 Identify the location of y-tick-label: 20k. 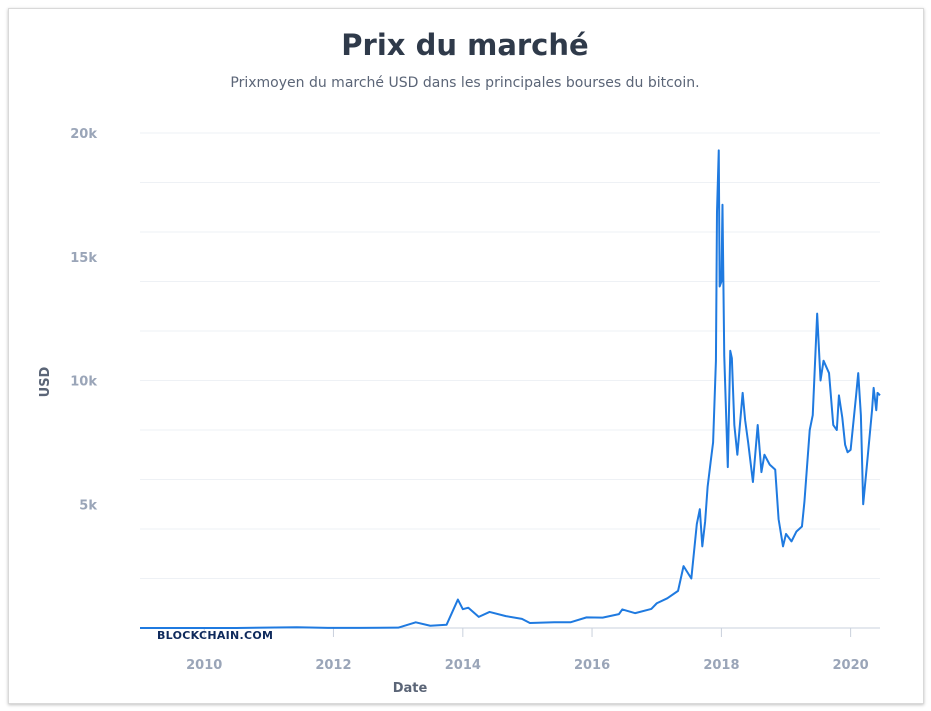
(83, 134).